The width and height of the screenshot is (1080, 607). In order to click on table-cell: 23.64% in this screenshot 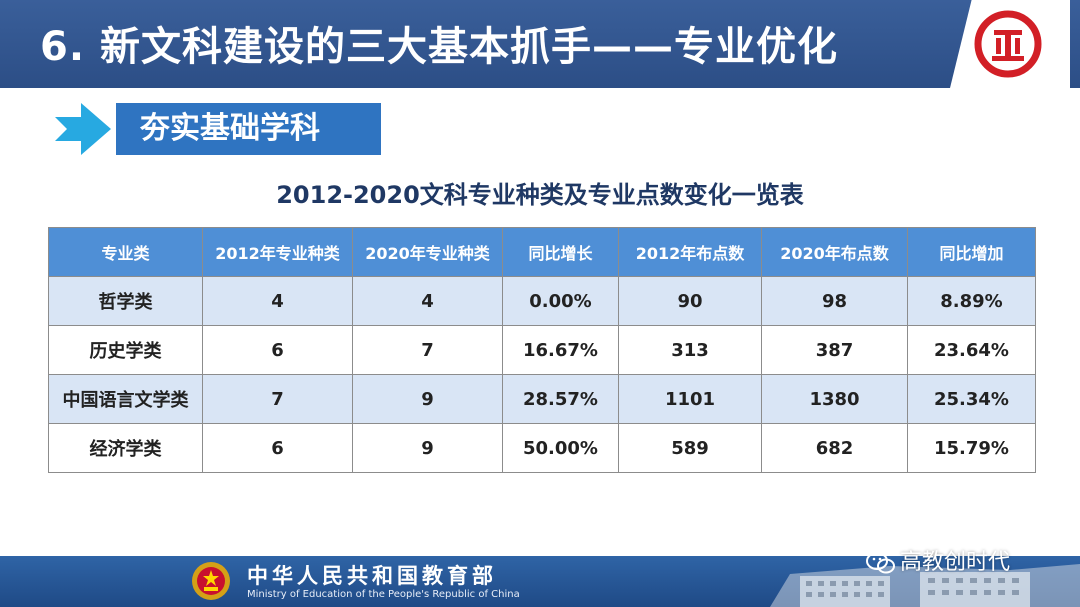, I will do `click(971, 350)`.